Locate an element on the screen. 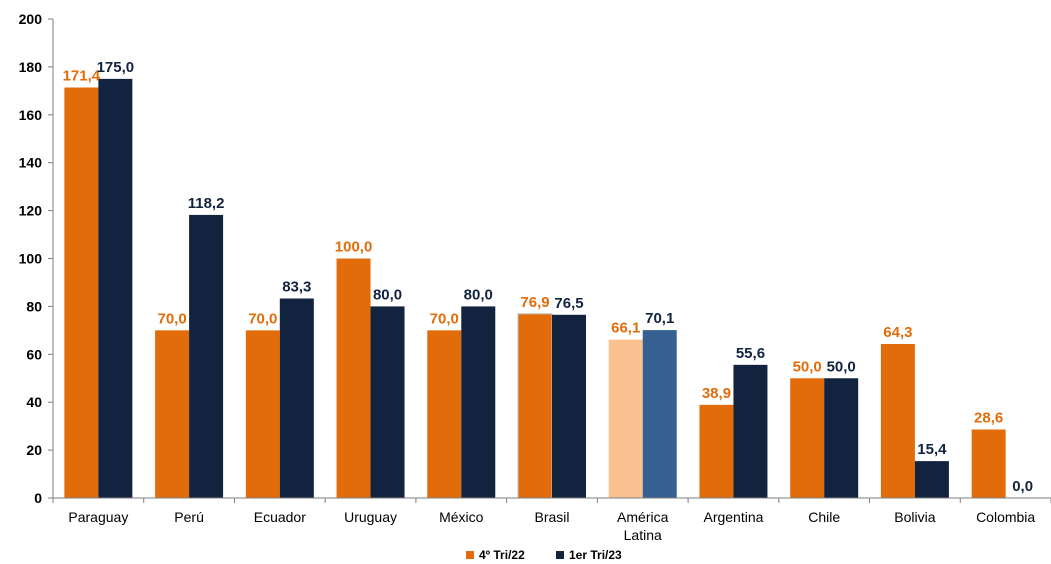 The height and width of the screenshot is (564, 1051). y-tick-label: 20 is located at coordinates (34, 450).